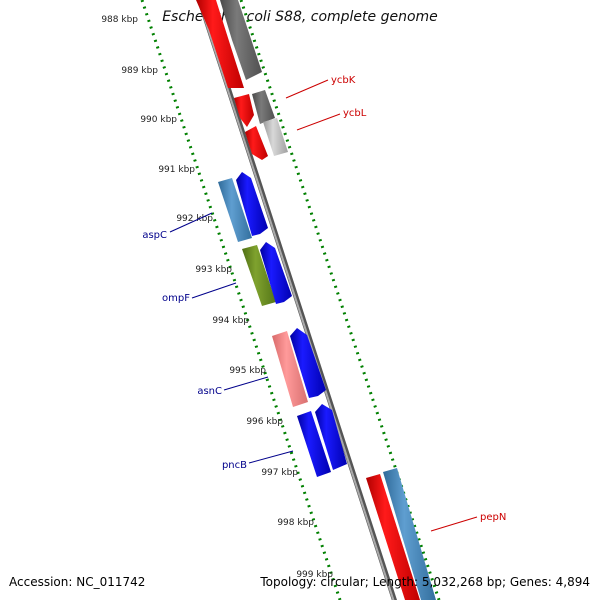 The width and height of the screenshot is (600, 600). Describe the element at coordinates (194, 219) in the screenshot. I see `kbp-label: 992 kbp` at that location.